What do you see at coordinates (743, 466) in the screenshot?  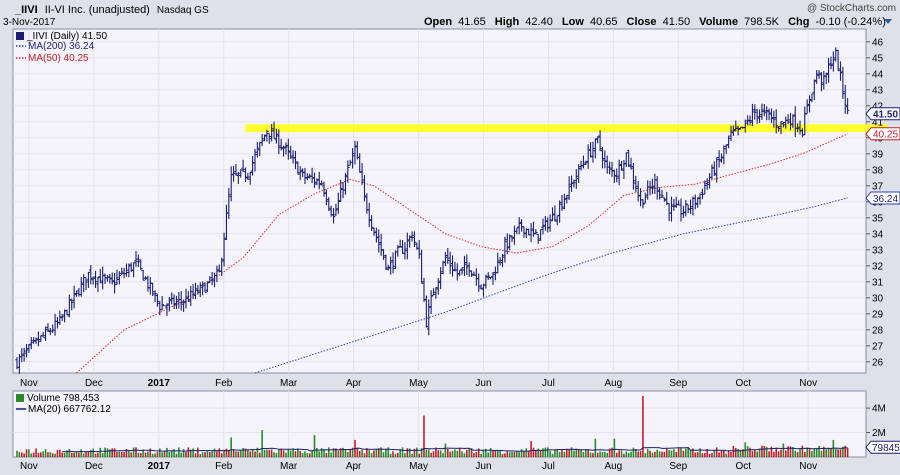 I see `month-label: Oct` at bounding box center [743, 466].